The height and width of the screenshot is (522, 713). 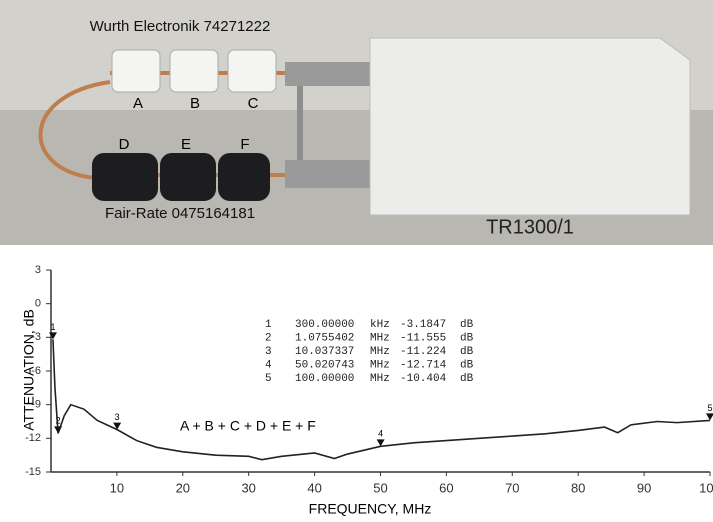 I want to click on x-tick-label: 10, so click(x=117, y=487).